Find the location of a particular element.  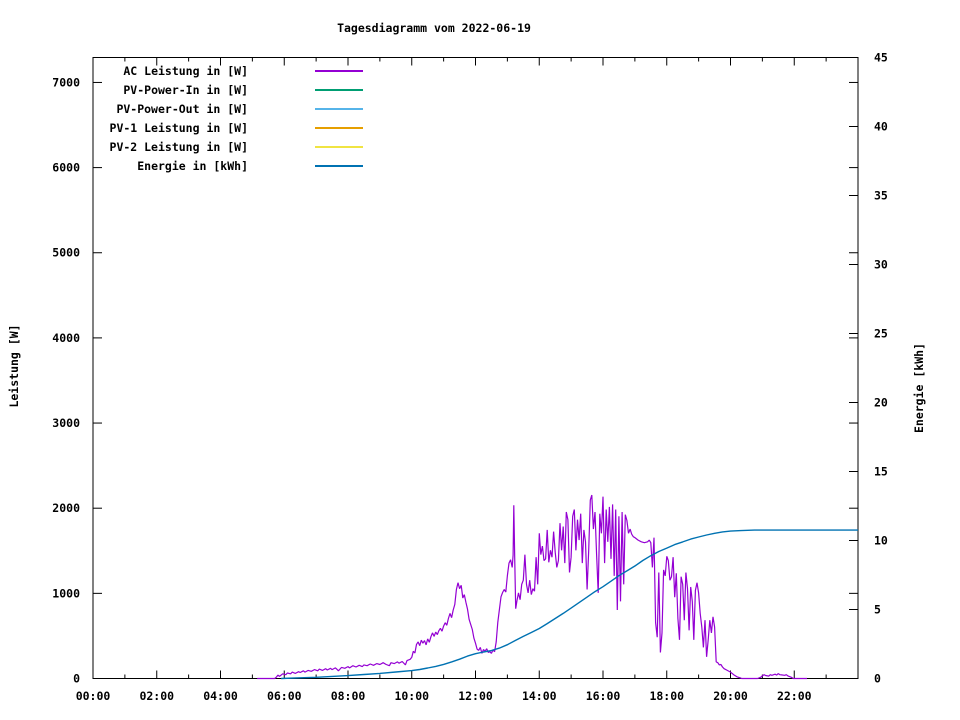

y2-tick-label: 45 is located at coordinates (881, 58).